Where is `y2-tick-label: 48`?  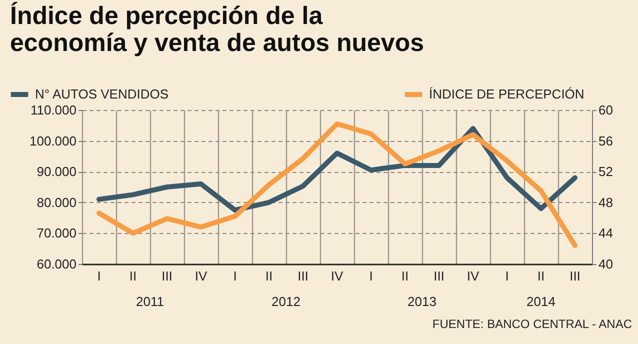 y2-tick-label: 48 is located at coordinates (605, 202).